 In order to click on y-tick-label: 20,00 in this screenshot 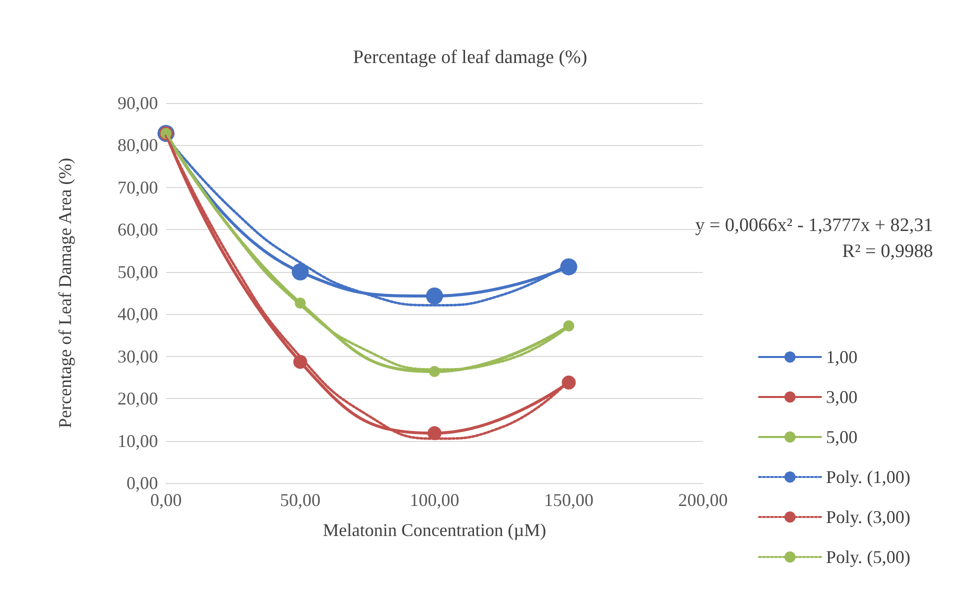, I will do `click(138, 398)`.